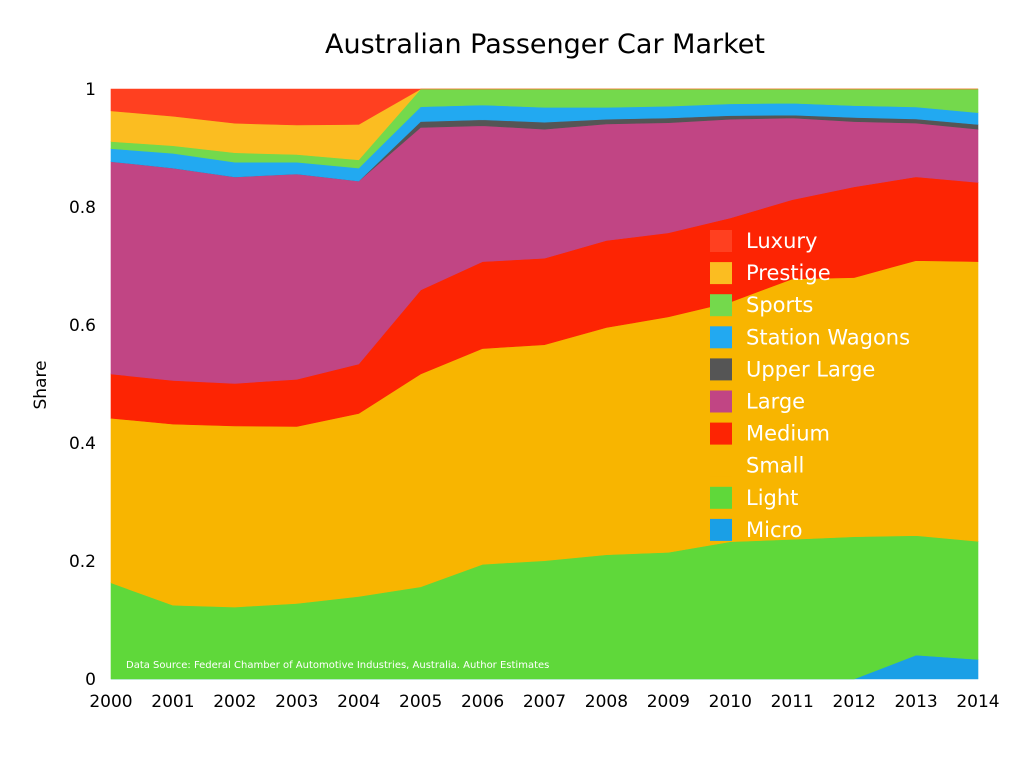 The width and height of the screenshot is (1024, 768). I want to click on y-tick-label: 0.6, so click(82, 326).